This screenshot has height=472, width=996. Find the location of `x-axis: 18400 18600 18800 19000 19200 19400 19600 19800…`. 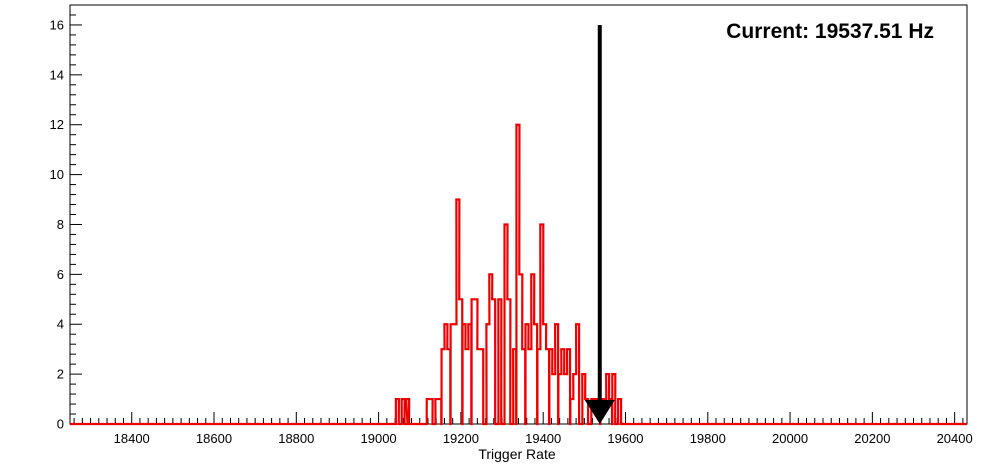

x-axis: 18400 18600 18800 19000 19200 19400 19600 19800… is located at coordinates (523, 429).